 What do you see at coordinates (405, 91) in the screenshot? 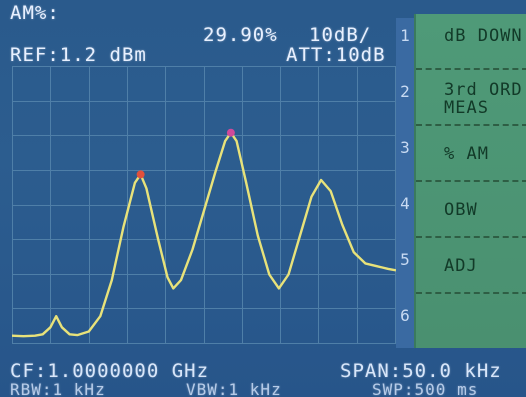
I see `softkey-number: 2` at bounding box center [405, 91].